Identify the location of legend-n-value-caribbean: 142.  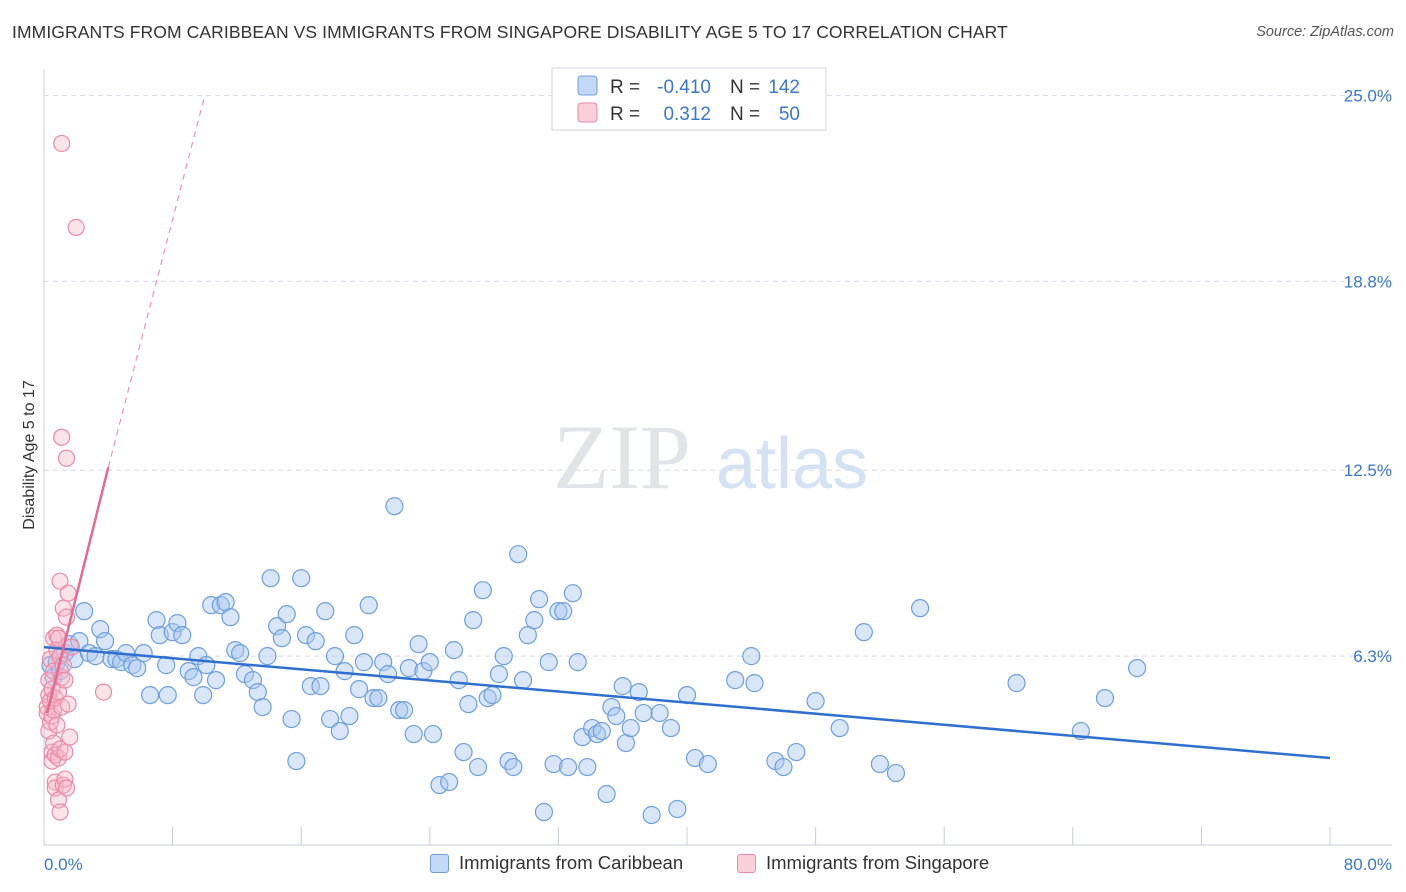
(784, 87).